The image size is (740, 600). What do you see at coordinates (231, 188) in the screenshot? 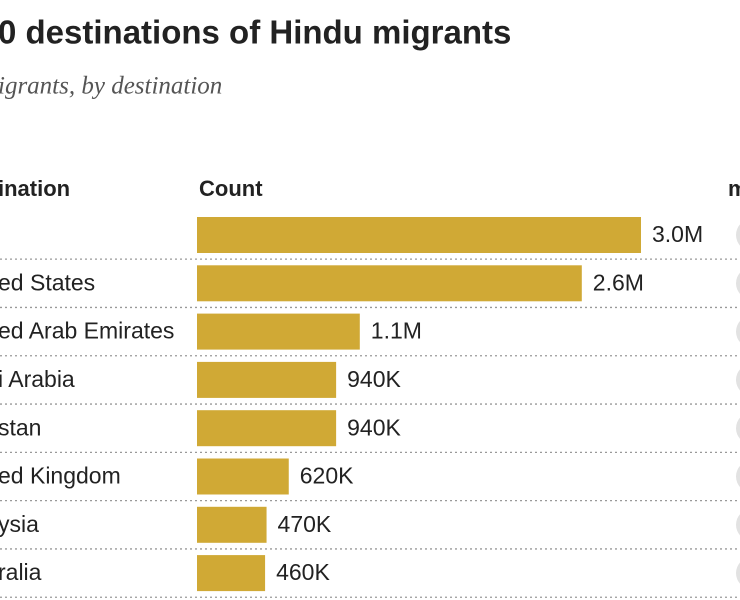
I see `column-header: Count` at bounding box center [231, 188].